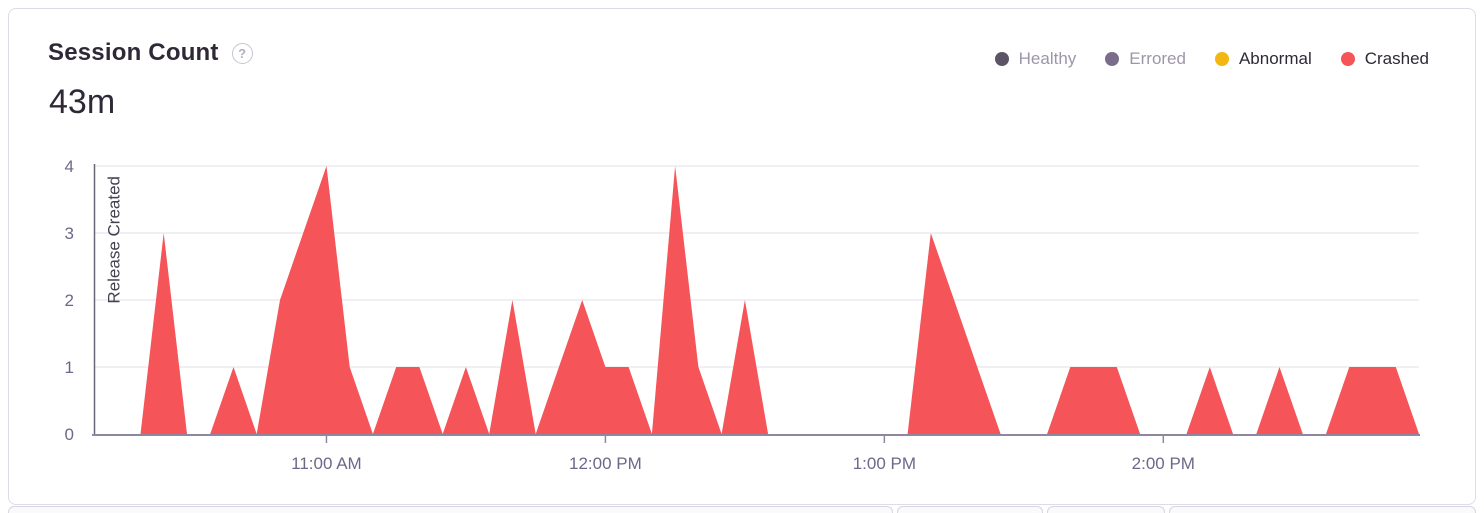 The height and width of the screenshot is (513, 1484). I want to click on help-icon: ?, so click(242, 53).